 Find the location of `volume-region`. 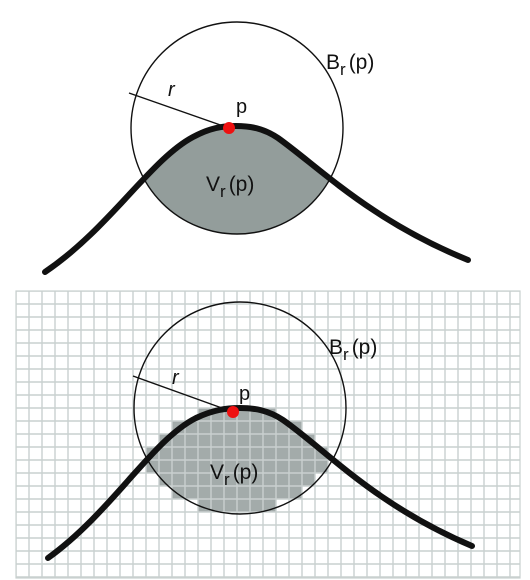

volume-region is located at coordinates (237, 180).